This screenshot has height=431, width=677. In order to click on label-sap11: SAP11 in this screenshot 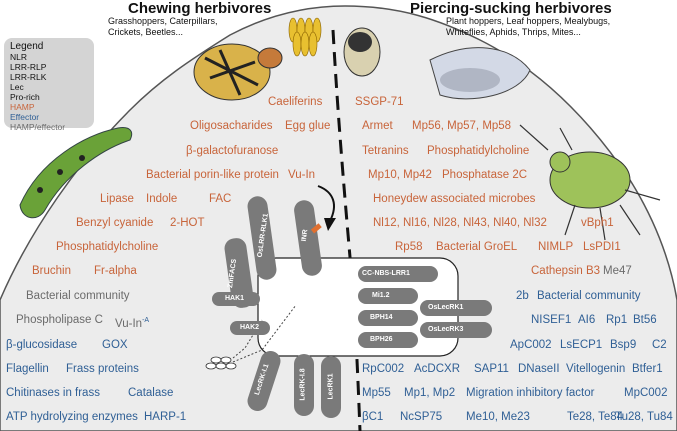, I will do `click(491, 369)`.